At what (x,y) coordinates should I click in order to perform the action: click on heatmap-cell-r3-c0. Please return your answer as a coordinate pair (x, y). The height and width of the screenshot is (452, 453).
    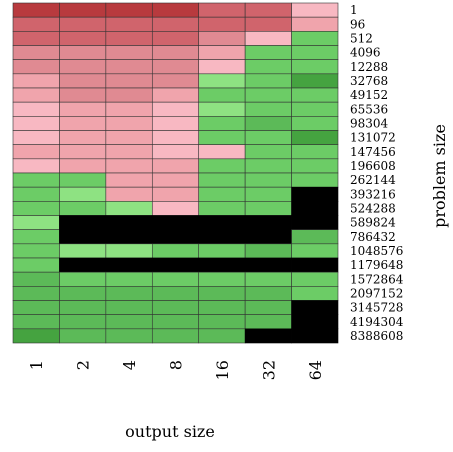
    Looking at the image, I should click on (36, 52).